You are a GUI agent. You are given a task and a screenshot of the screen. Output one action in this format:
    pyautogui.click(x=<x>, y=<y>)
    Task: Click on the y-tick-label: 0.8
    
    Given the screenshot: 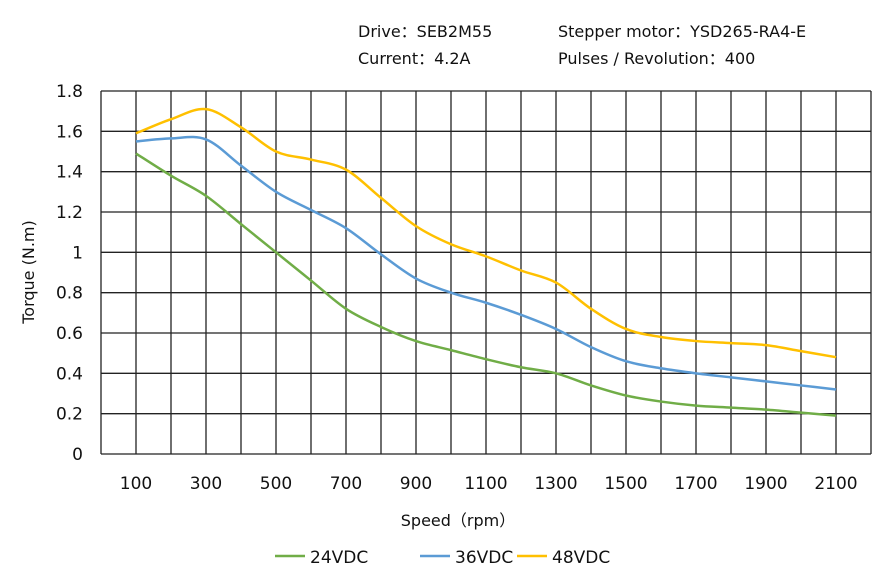 What is the action you would take?
    pyautogui.click(x=69, y=294)
    